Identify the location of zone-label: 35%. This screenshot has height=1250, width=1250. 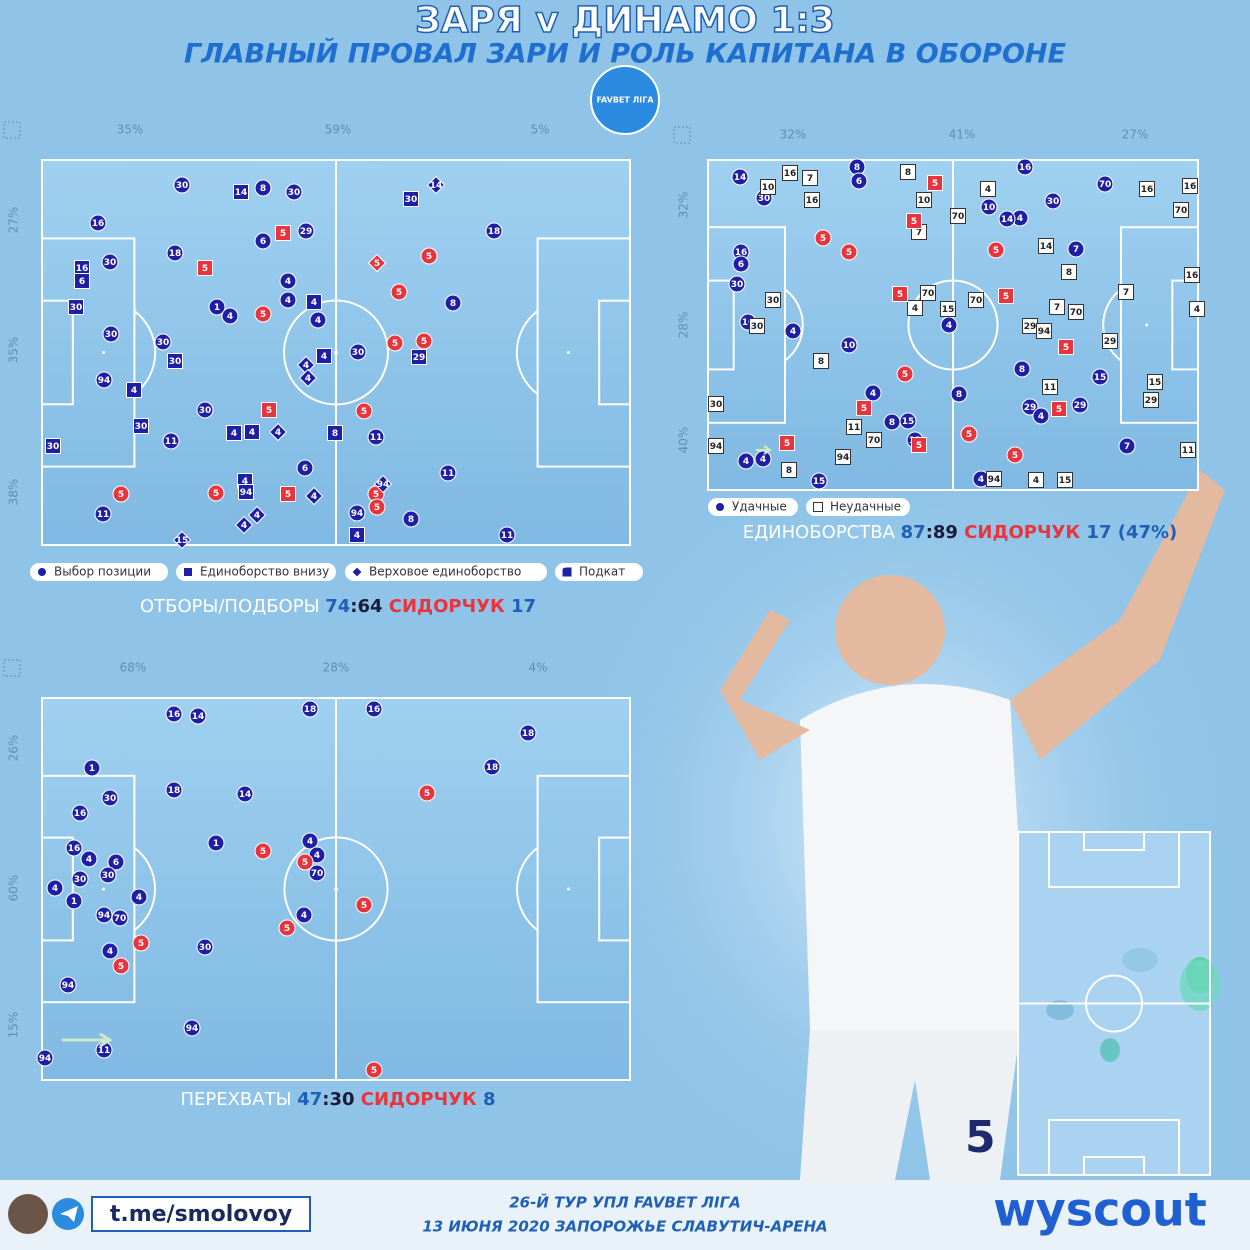
(14, 350).